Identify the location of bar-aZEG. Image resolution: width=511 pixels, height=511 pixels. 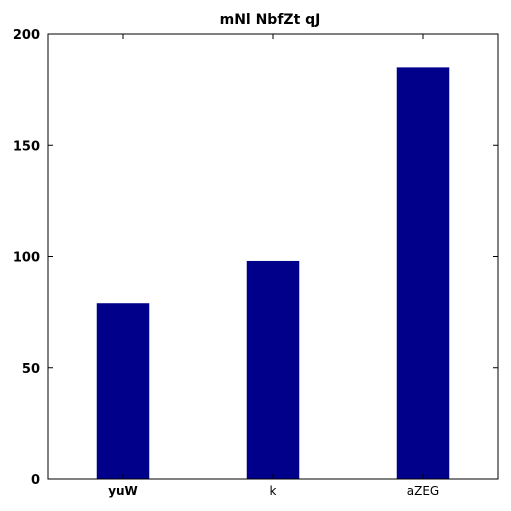
(423, 273).